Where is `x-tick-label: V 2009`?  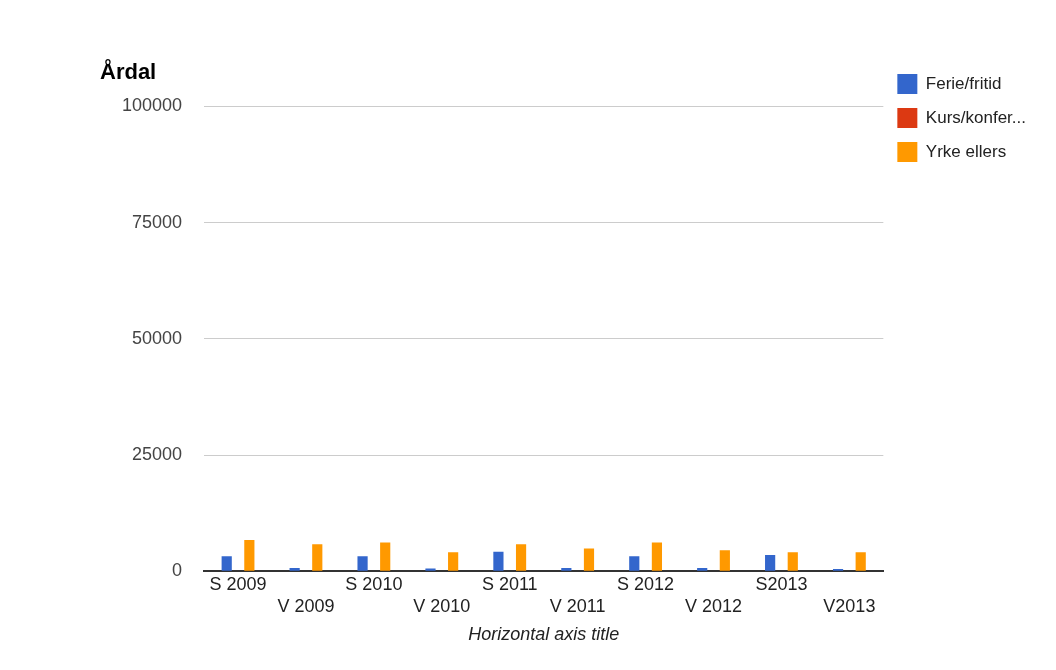 x-tick-label: V 2009 is located at coordinates (306, 605).